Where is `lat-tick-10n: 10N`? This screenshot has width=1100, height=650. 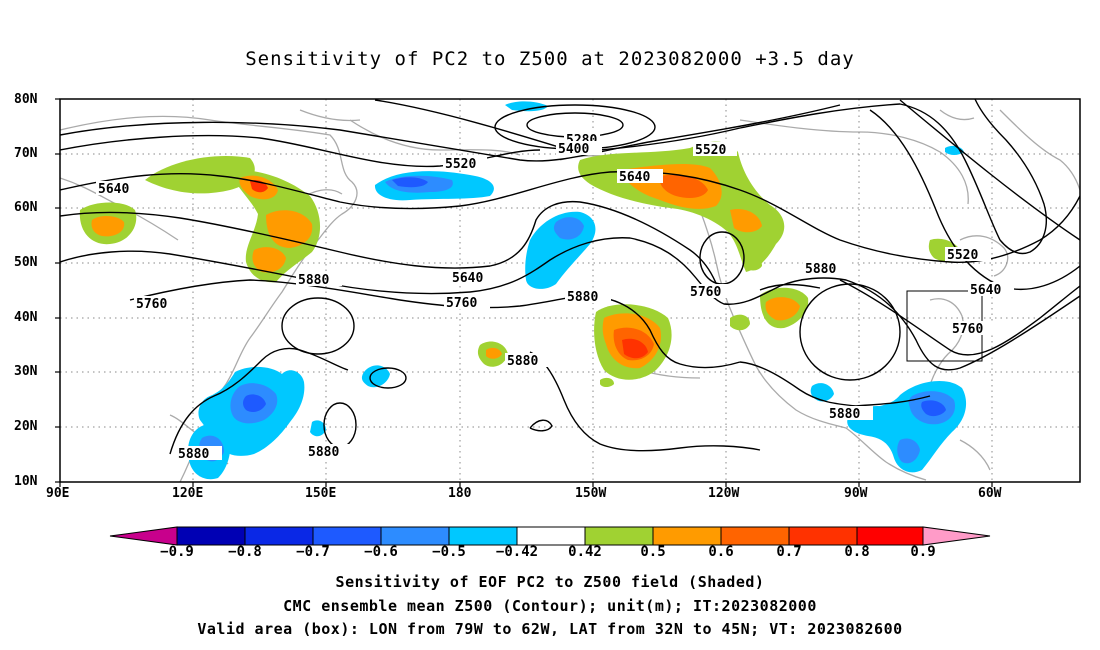 lat-tick-10n: 10N is located at coordinates (26, 481).